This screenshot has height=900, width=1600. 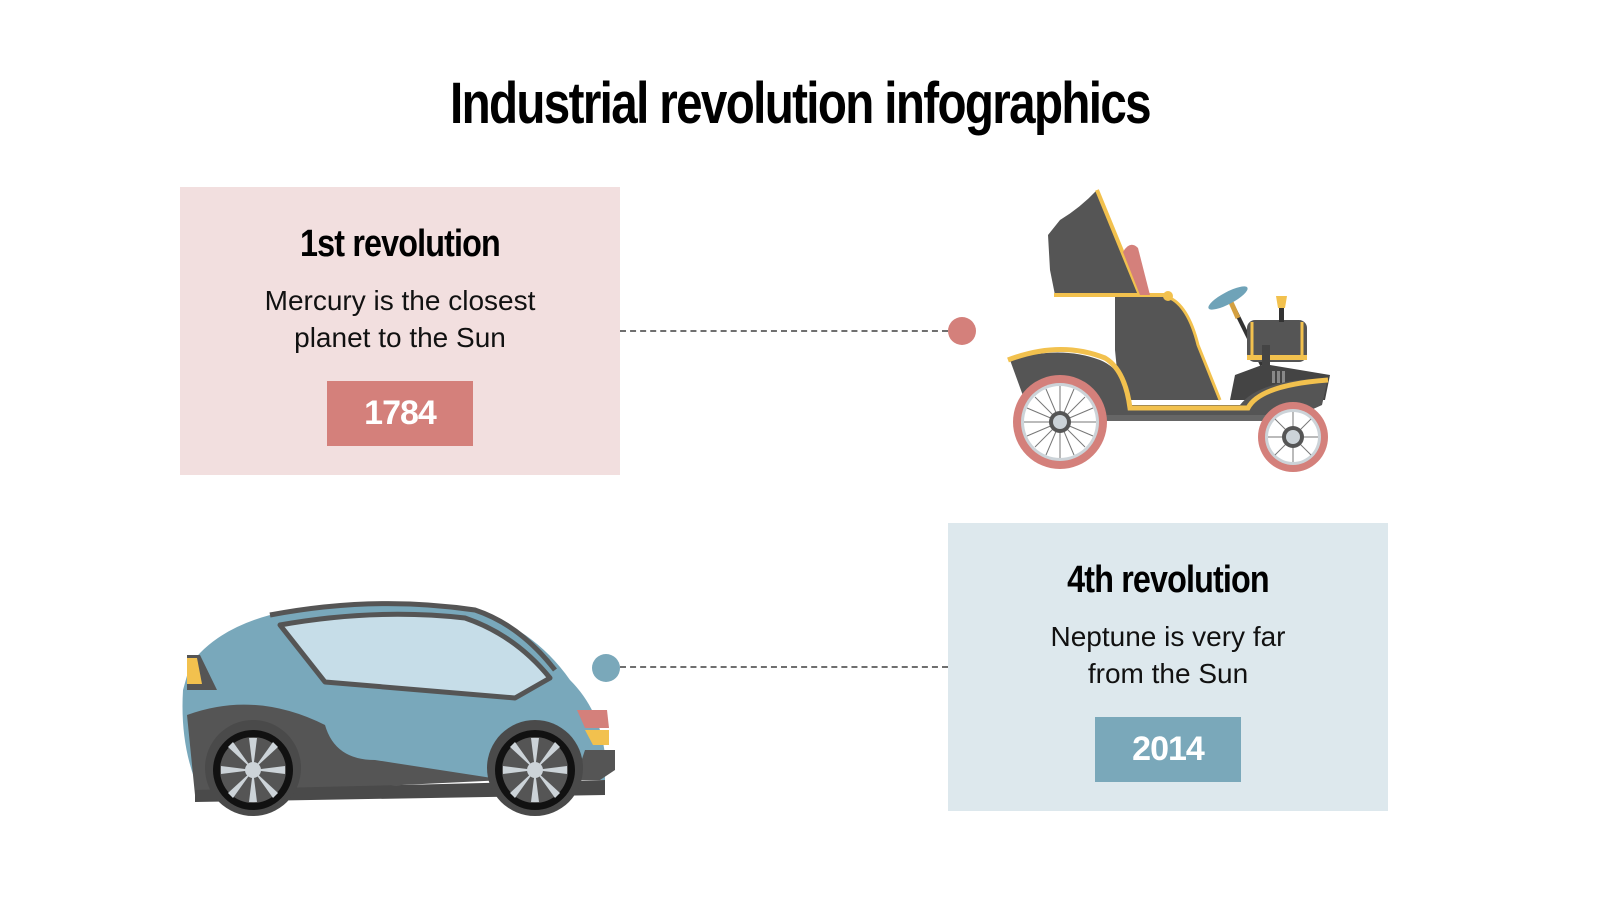 I want to click on connector-line-1st, so click(x=784, y=331).